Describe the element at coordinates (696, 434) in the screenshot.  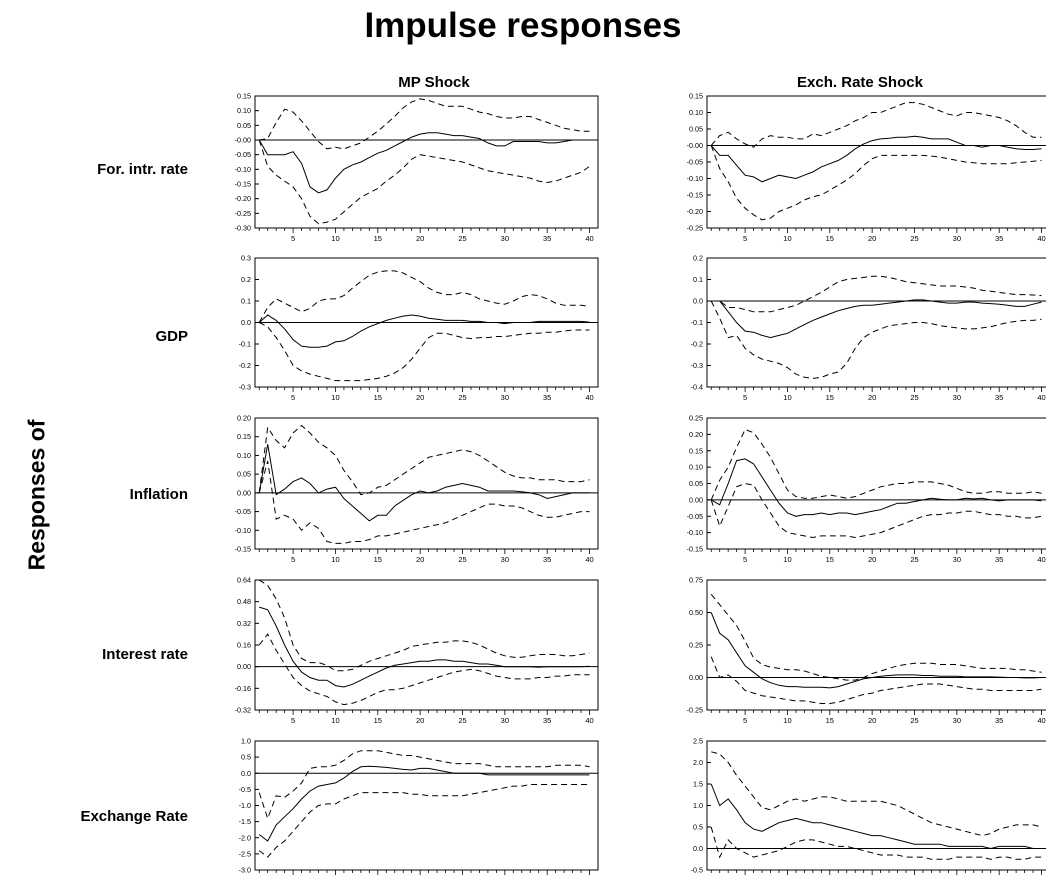
I see `y-tick-label: 0.20` at that location.